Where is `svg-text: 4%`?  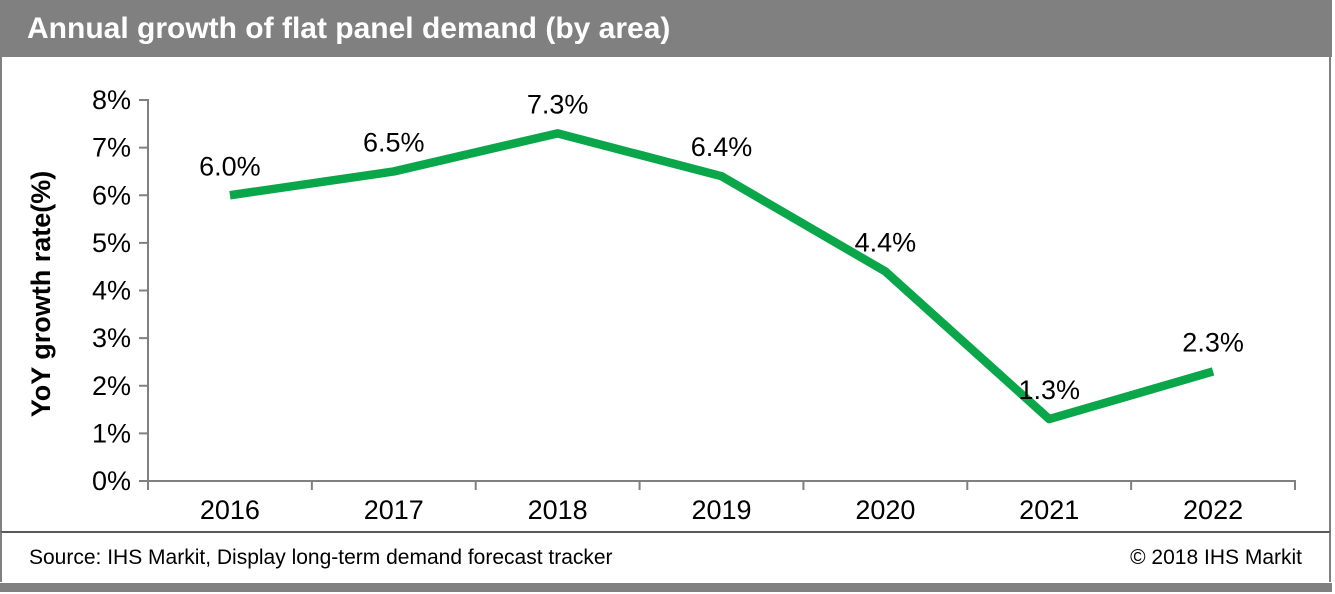
svg-text: 4% is located at coordinates (111, 291).